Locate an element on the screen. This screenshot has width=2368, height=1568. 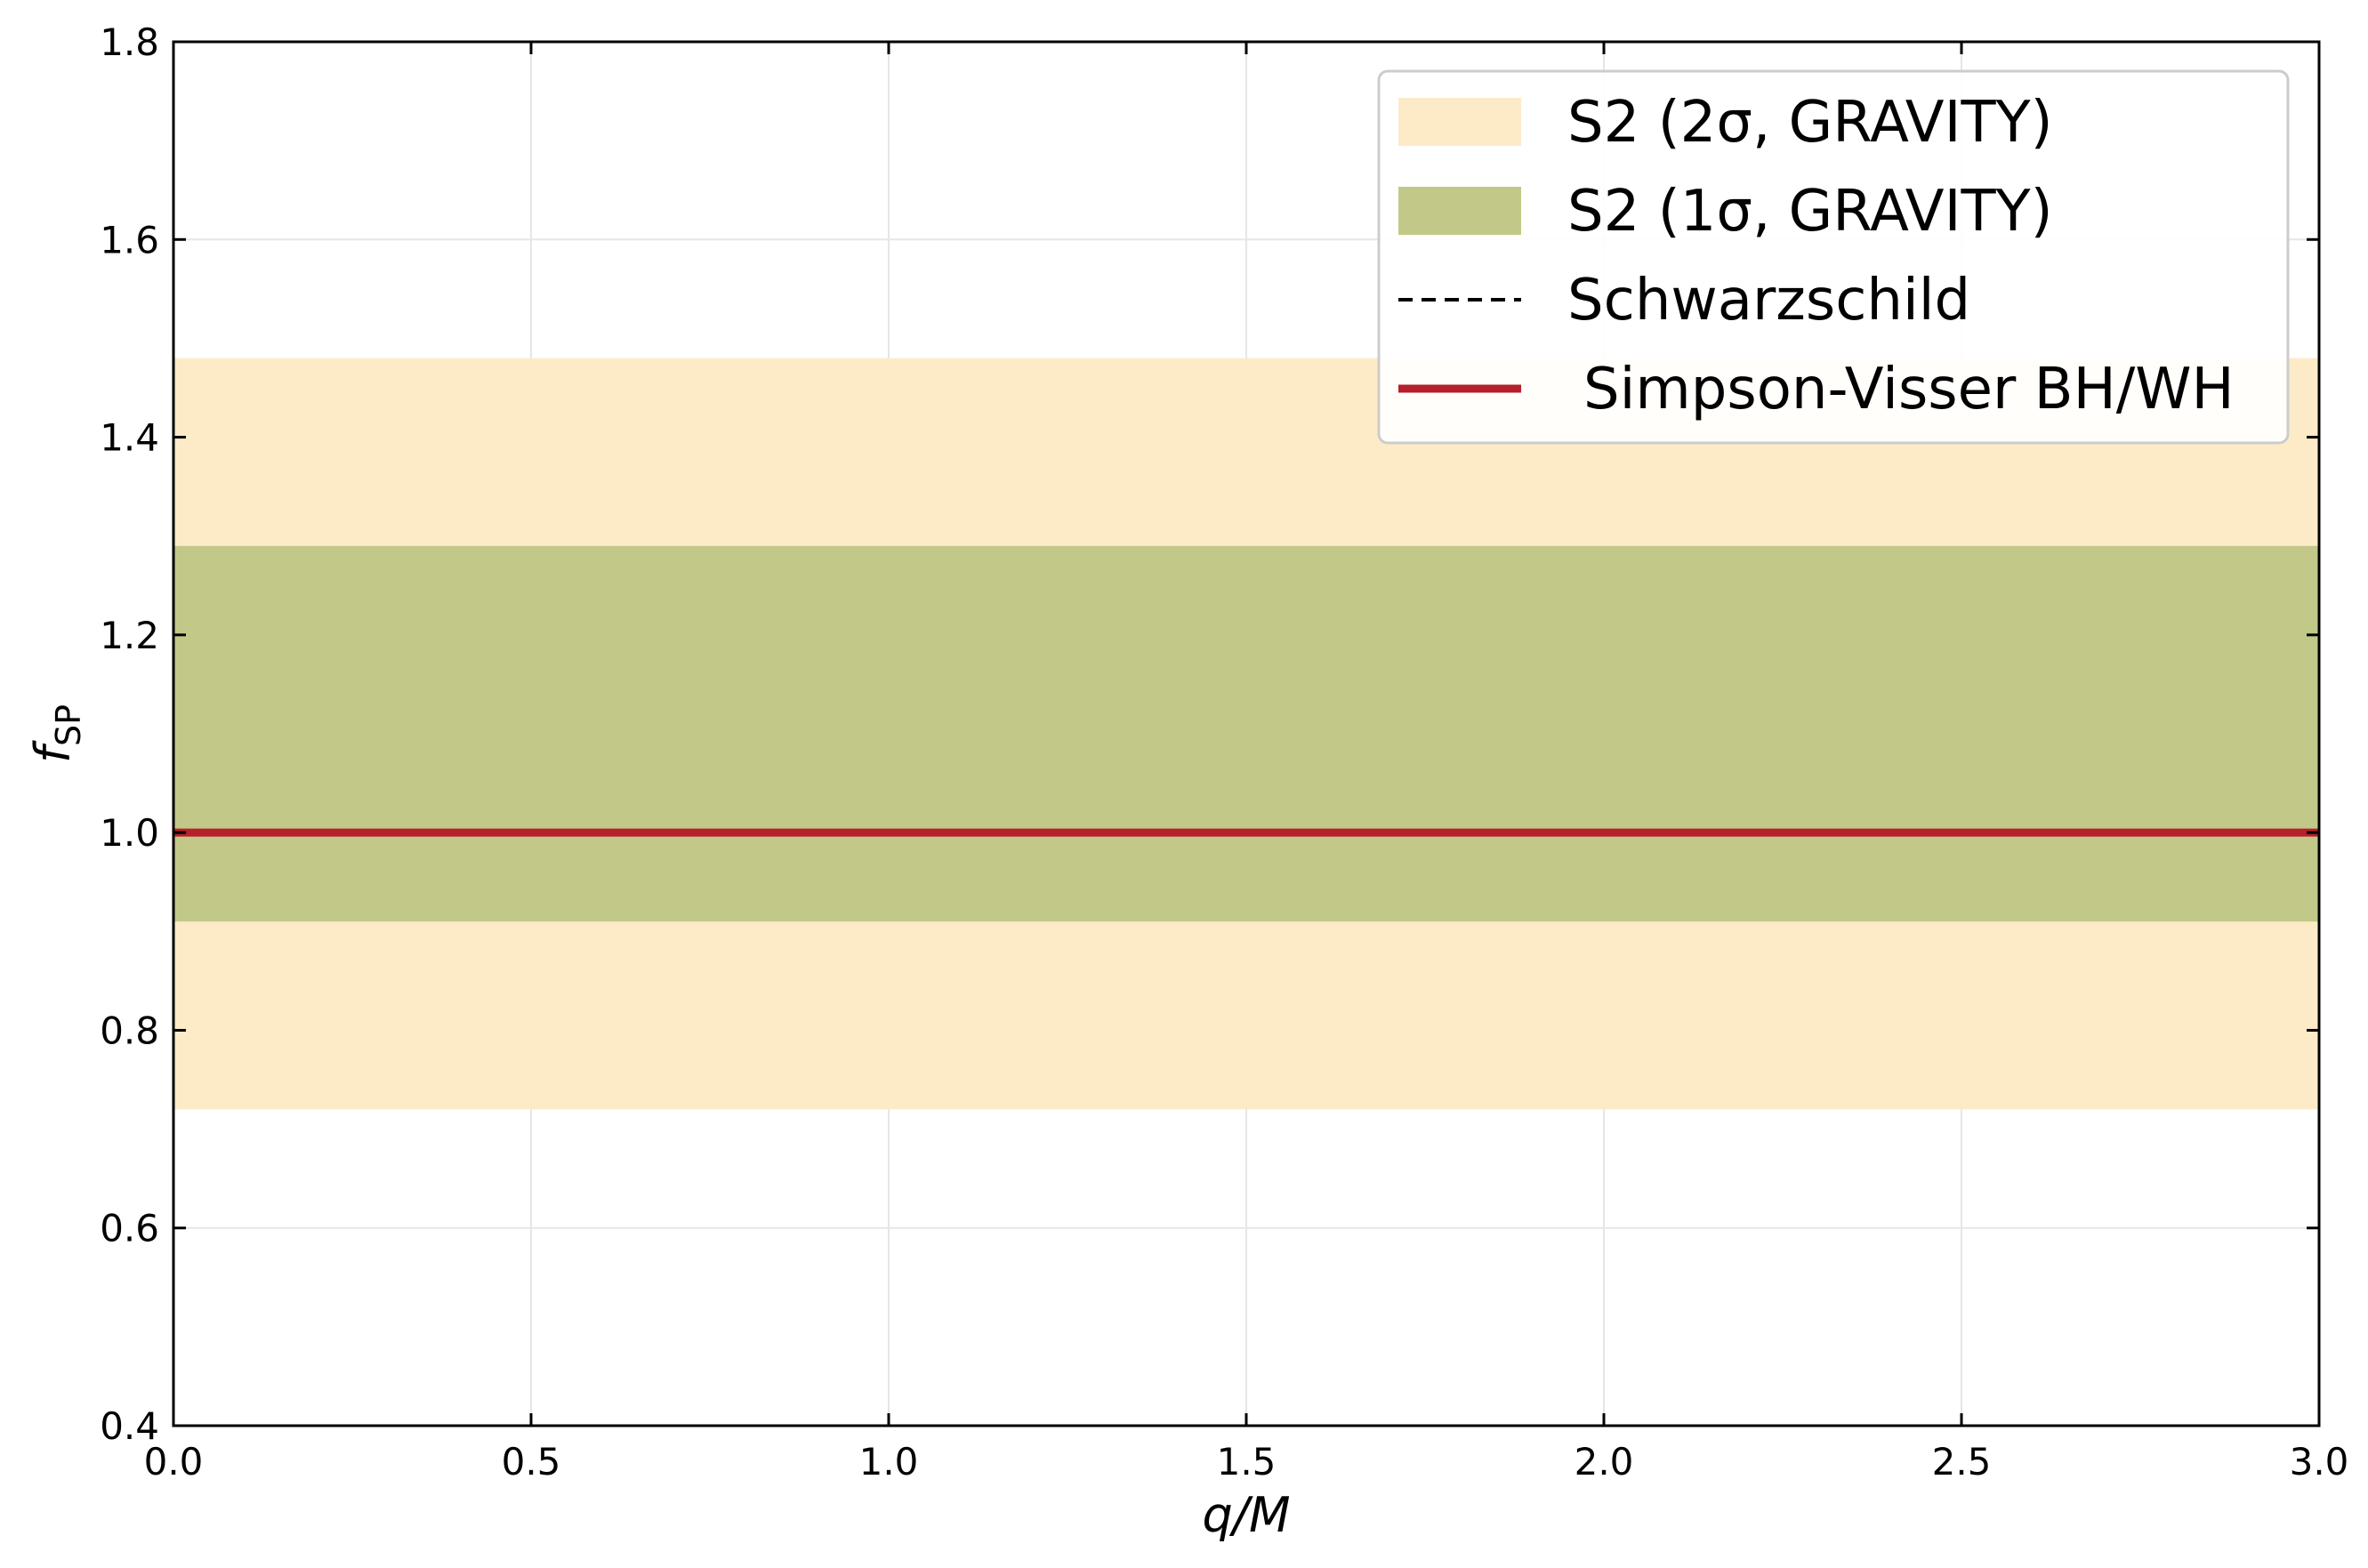
legend-label: Simpson-Visser BH/WH is located at coordinates (1909, 389).